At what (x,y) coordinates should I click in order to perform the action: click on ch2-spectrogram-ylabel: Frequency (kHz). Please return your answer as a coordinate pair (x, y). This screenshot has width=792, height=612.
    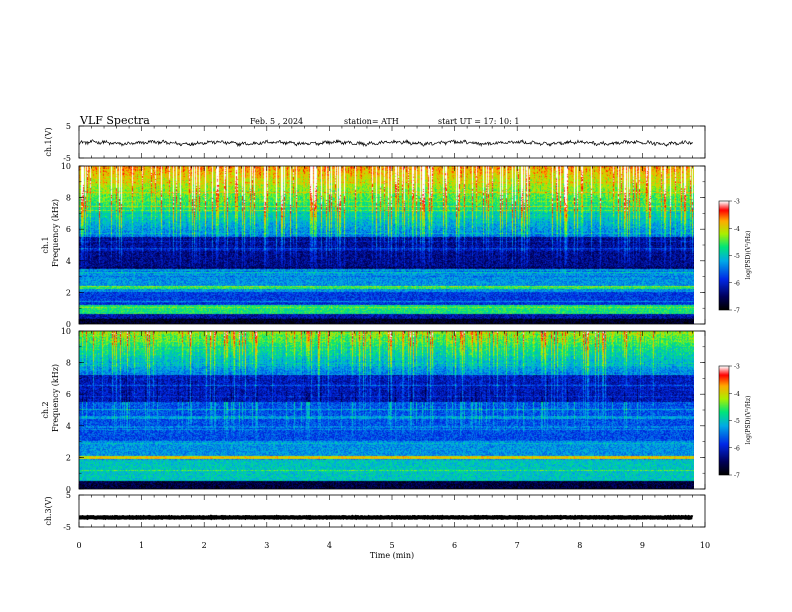
    Looking at the image, I should click on (55, 398).